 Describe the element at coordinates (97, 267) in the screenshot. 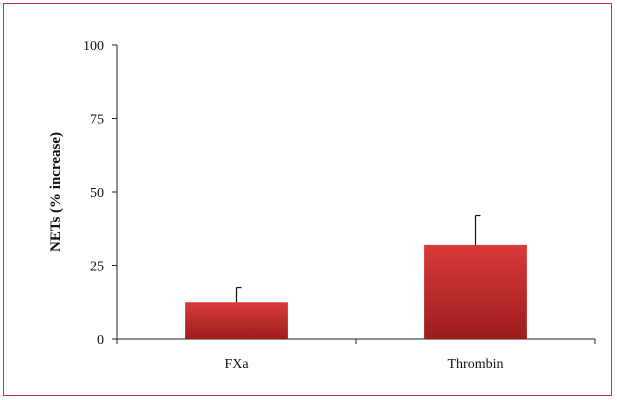

I see `y-tick-label: 25` at that location.